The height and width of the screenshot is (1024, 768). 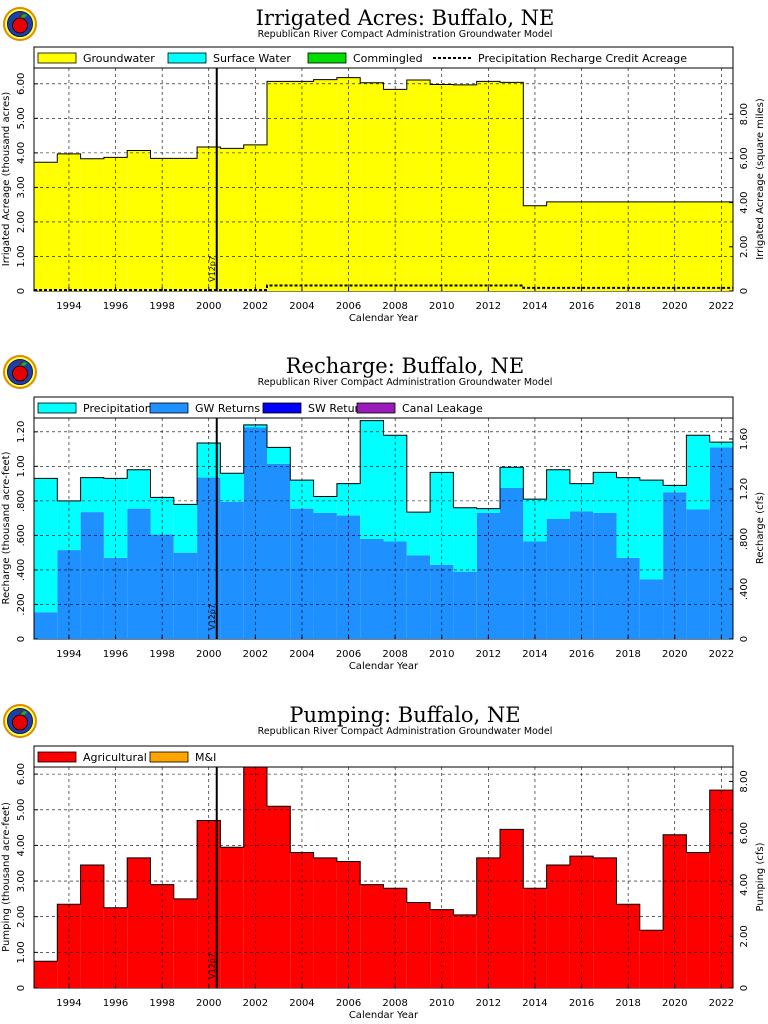 What do you see at coordinates (582, 58) in the screenshot?
I see `legend-label: Precipitation Recharge Credit Acreage` at bounding box center [582, 58].